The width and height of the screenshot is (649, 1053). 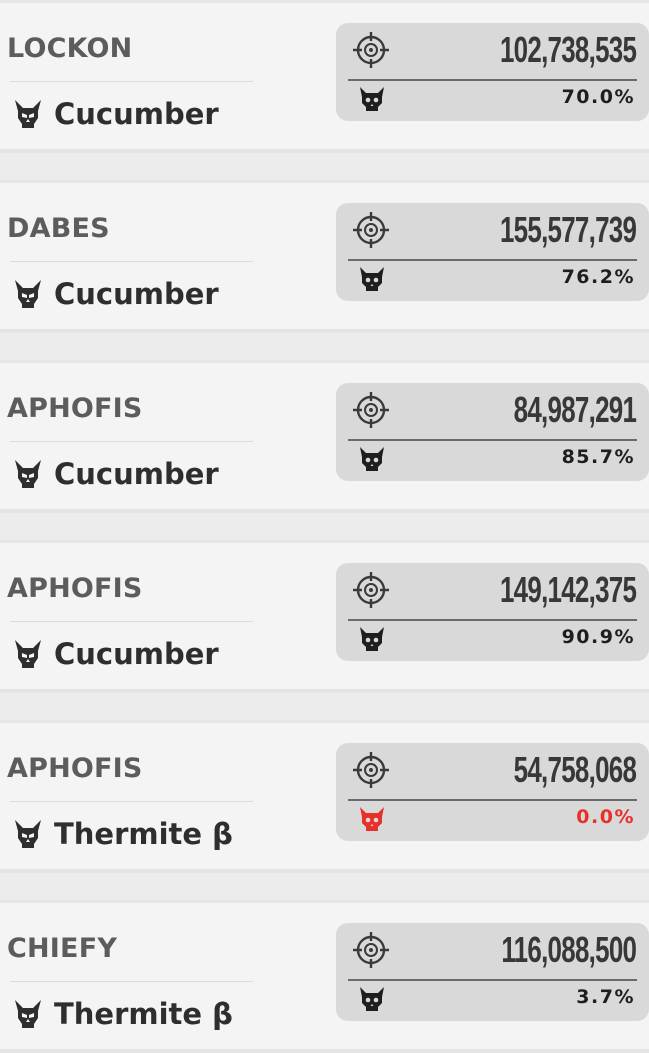 What do you see at coordinates (62, 948) in the screenshot?
I see `player-name: CHIEFY` at bounding box center [62, 948].